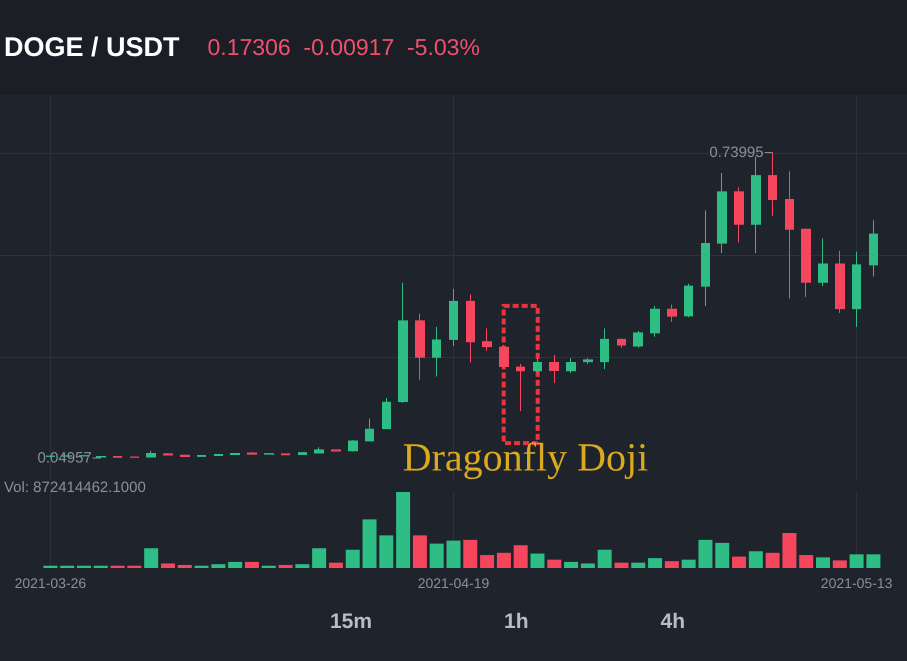 Image resolution: width=907 pixels, height=661 pixels. What do you see at coordinates (344, 47) in the screenshot?
I see `chart-subtitle: 0.17306 -0.00917 -5.03%` at bounding box center [344, 47].